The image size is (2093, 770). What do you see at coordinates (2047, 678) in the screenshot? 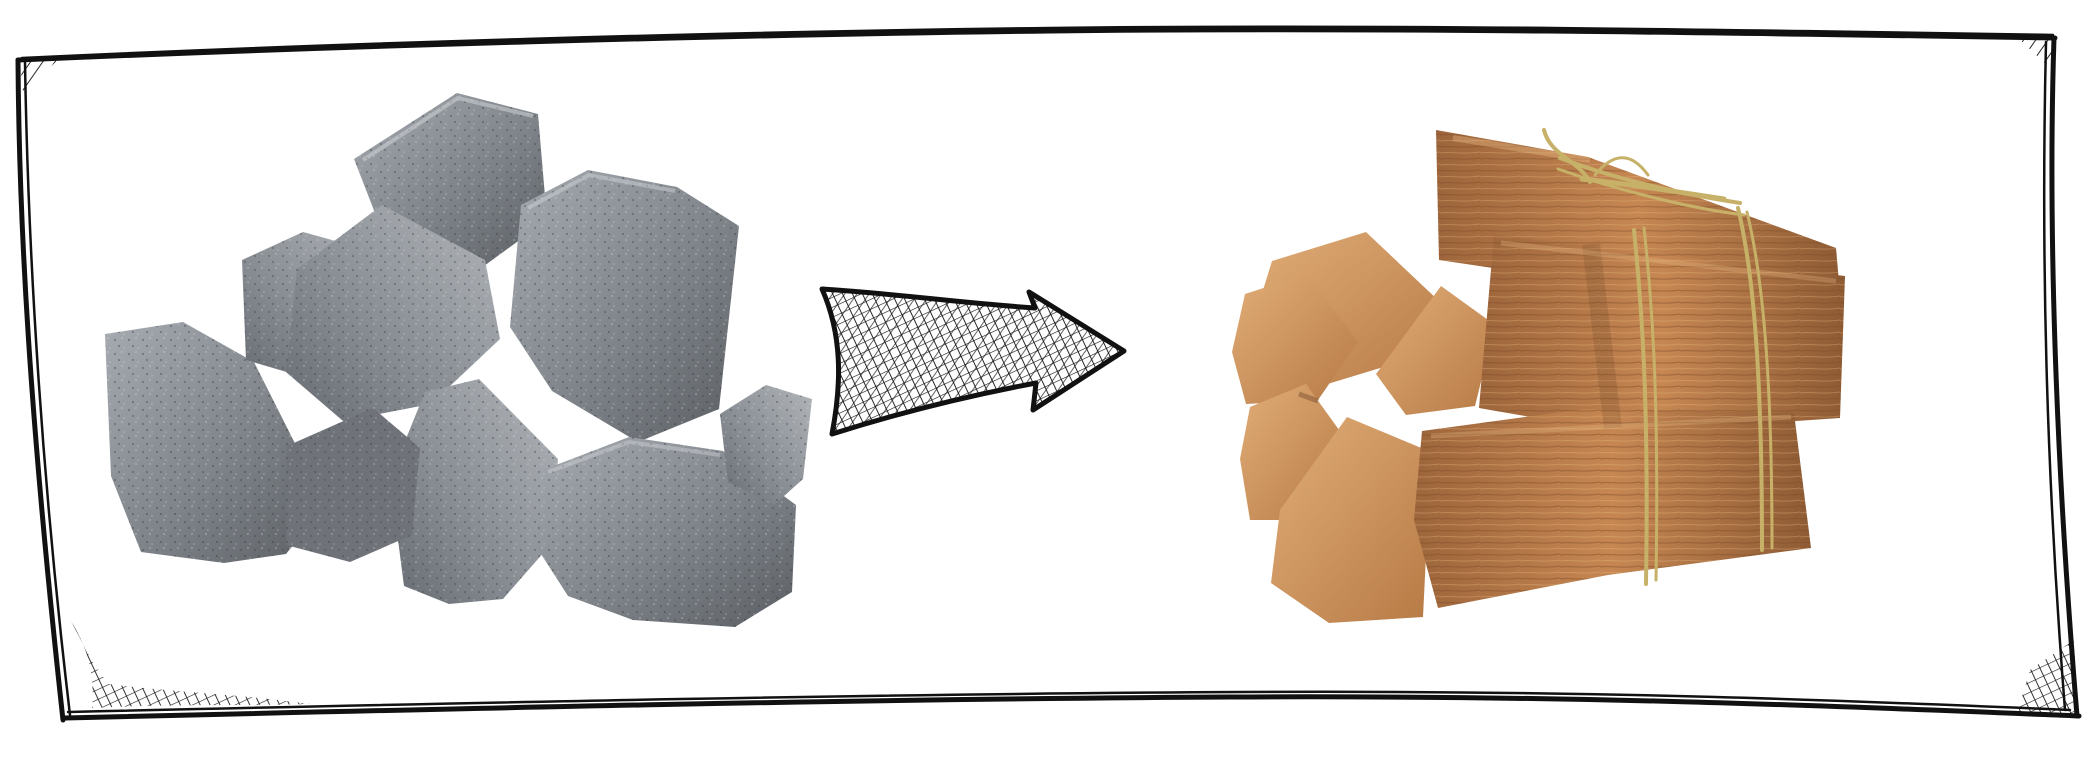
I see `corner-scribble-bottom-right` at bounding box center [2047, 678].